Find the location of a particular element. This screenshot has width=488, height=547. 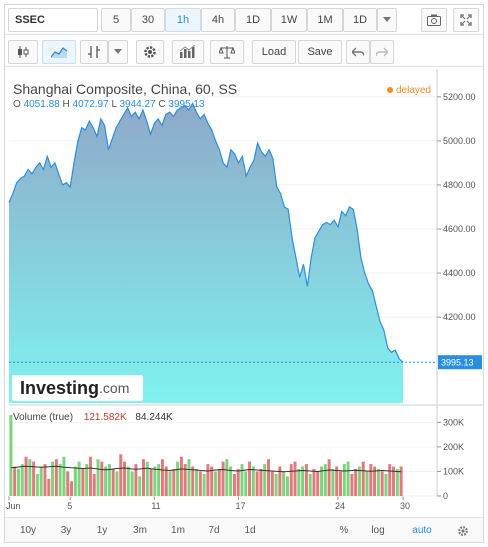

volume-tick-label: 200K is located at coordinates (453, 447).